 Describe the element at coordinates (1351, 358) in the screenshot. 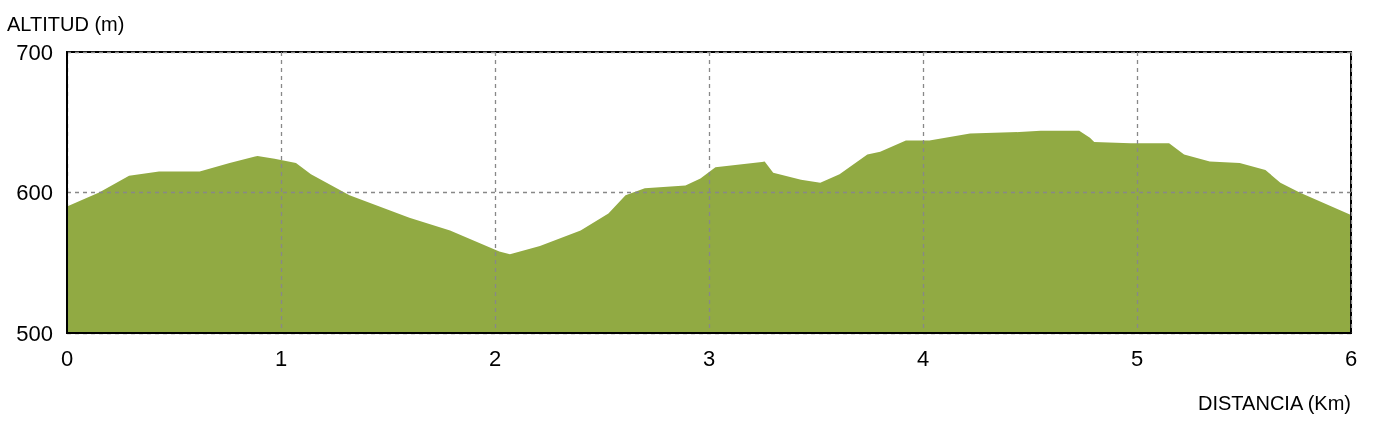

I see `x-tick-label: 6` at that location.